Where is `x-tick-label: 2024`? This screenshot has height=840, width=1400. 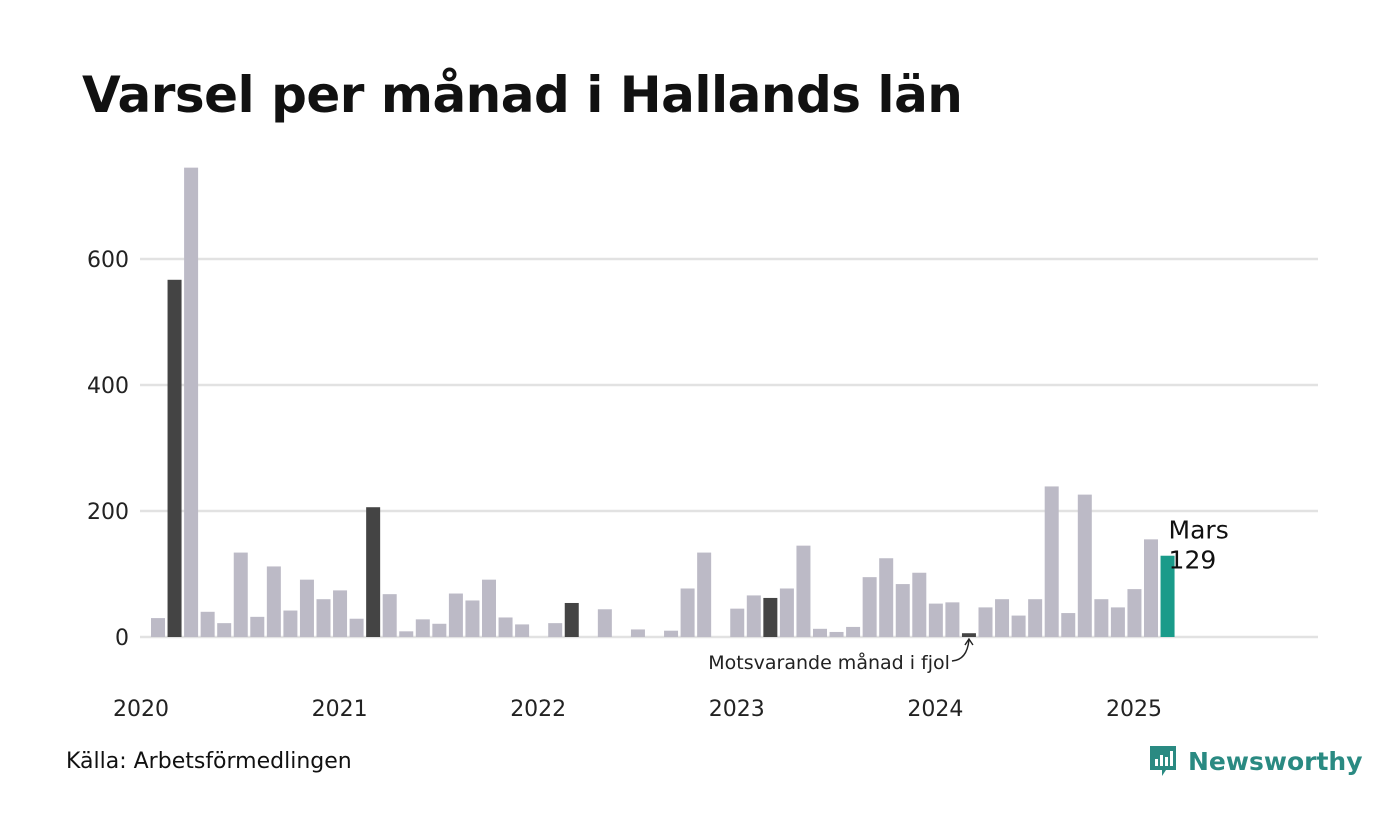 x-tick-label: 2024 is located at coordinates (935, 709).